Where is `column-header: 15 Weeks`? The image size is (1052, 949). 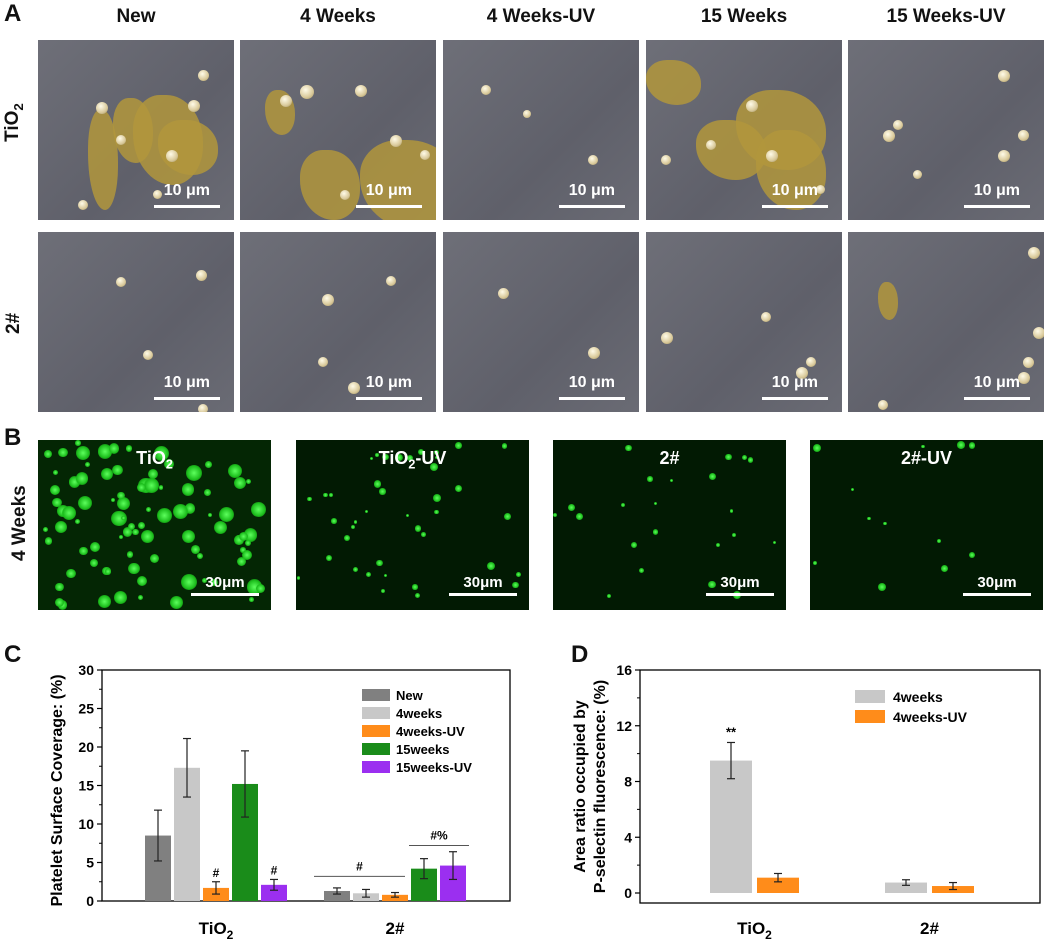 column-header: 15 Weeks is located at coordinates (744, 16).